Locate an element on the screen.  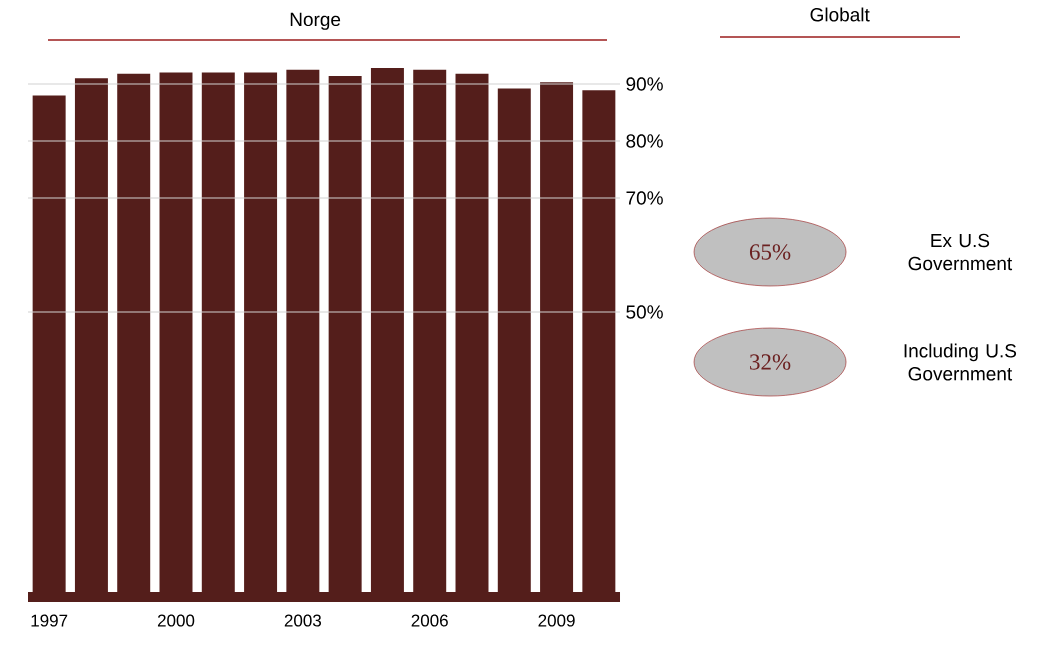
data-label: 65% is located at coordinates (770, 252).